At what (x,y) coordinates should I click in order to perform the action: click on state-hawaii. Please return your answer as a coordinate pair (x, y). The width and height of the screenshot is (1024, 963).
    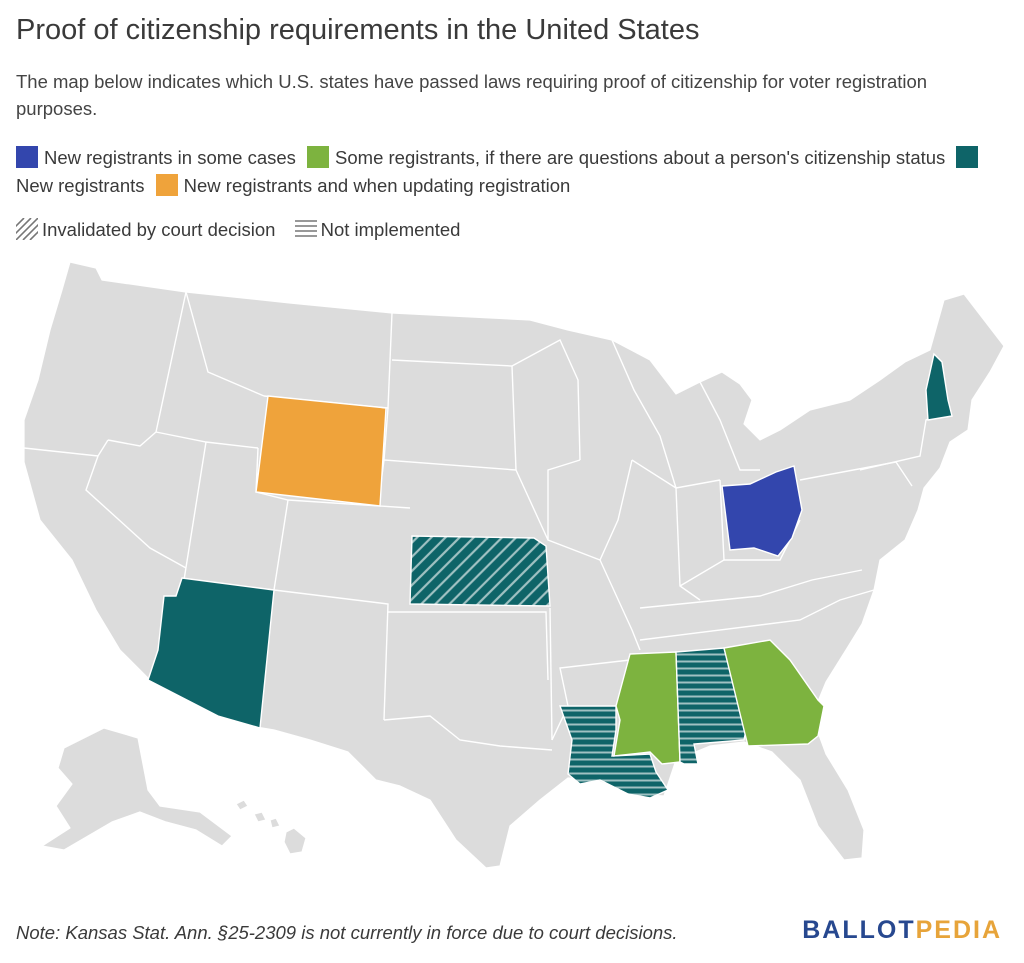
    Looking at the image, I should click on (271, 827).